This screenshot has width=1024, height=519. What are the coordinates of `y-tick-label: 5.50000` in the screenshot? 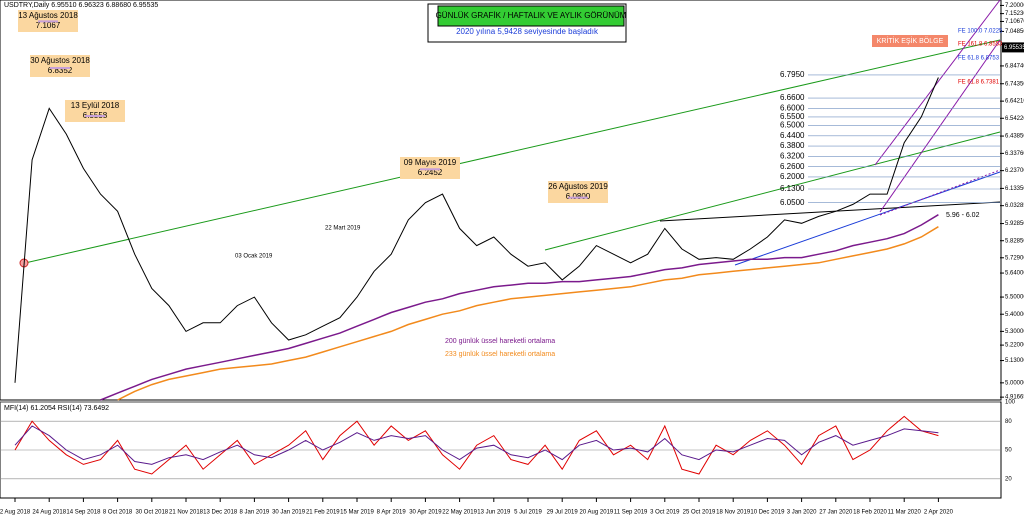 It's located at (1014, 298).